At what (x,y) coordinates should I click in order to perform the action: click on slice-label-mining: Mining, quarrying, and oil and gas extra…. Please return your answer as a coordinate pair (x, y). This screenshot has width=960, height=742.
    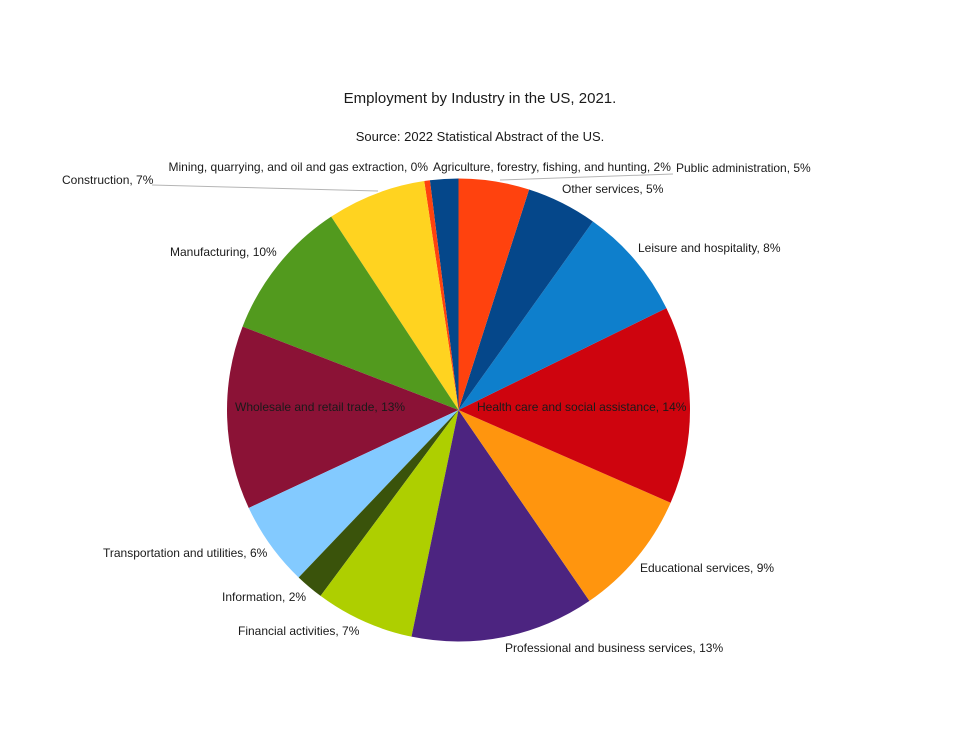
    Looking at the image, I should click on (298, 167).